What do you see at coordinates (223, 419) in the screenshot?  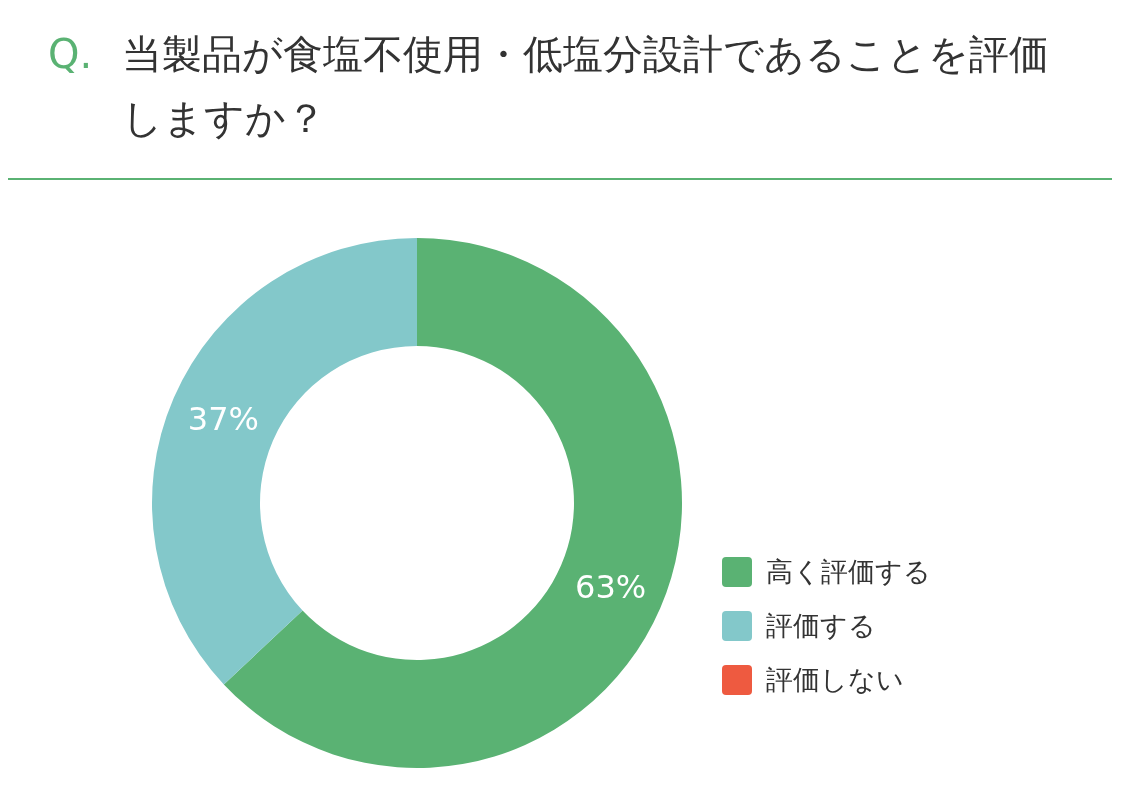 I see `data-label: 37%` at bounding box center [223, 419].